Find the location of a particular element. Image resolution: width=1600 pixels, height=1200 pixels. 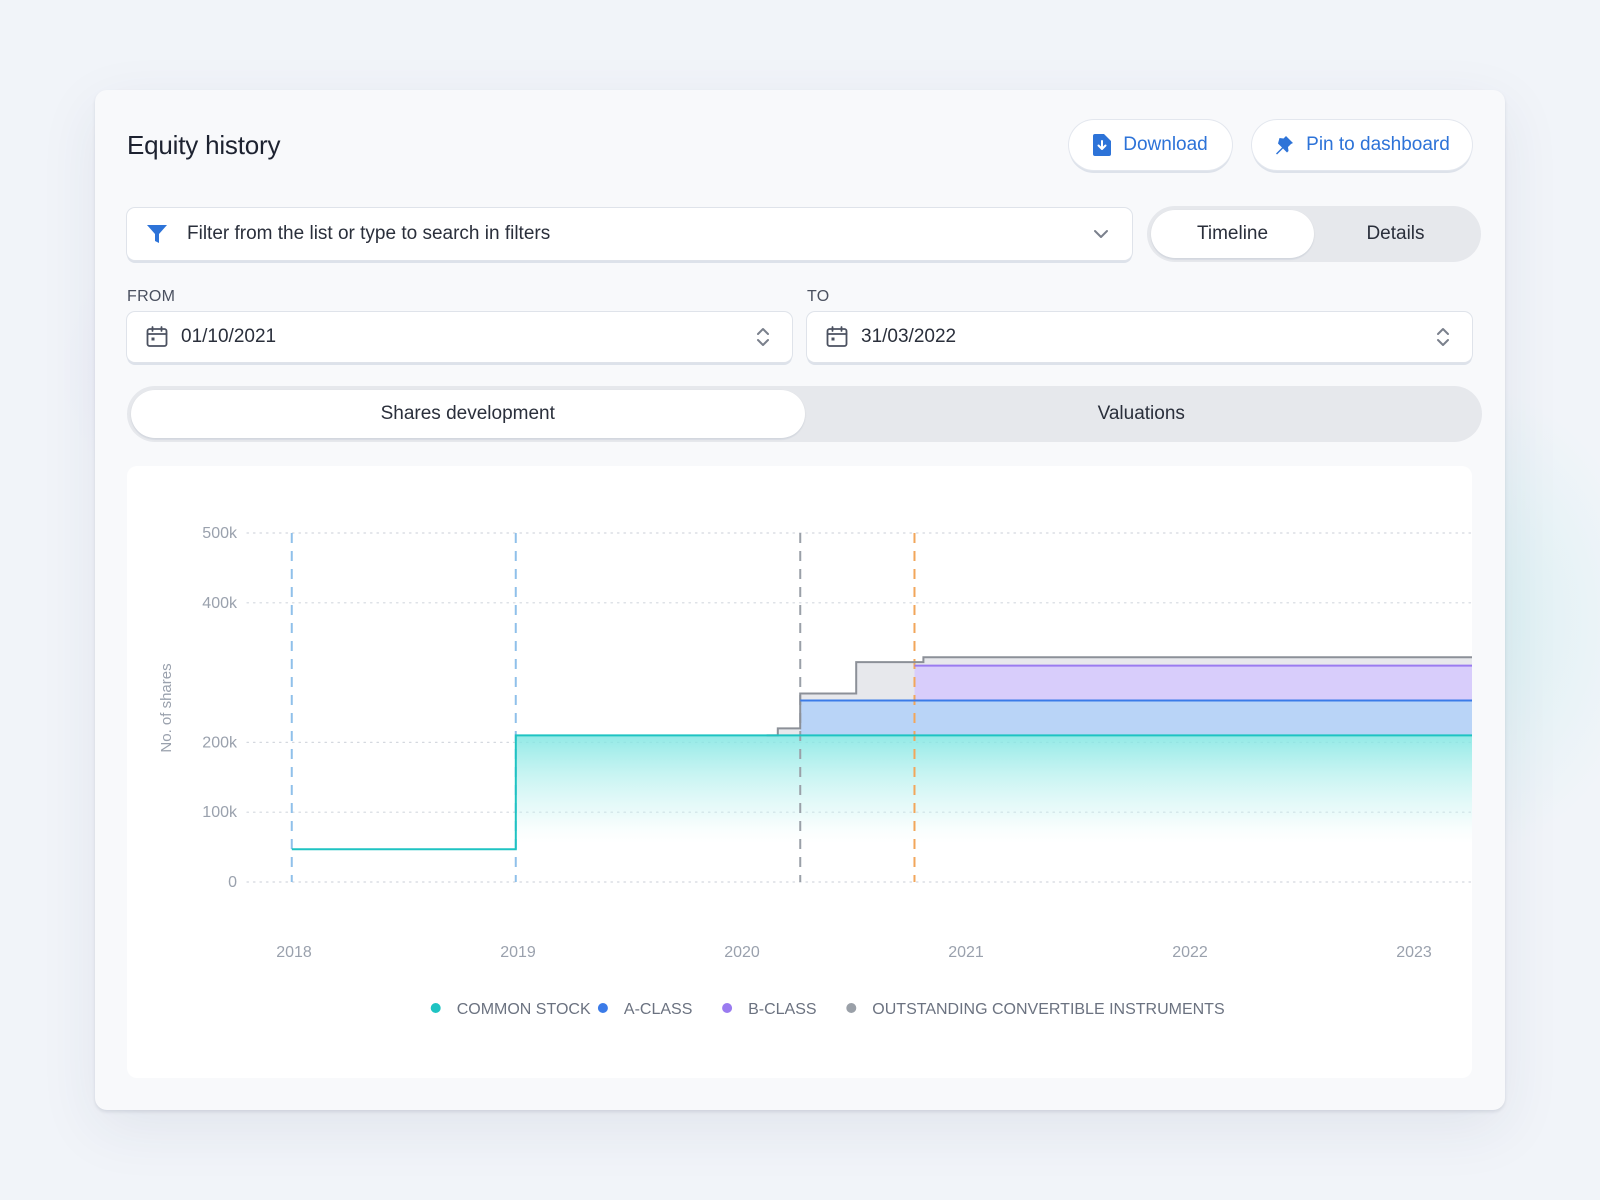

to-date-field: 31/03/2022 is located at coordinates (1139, 337).